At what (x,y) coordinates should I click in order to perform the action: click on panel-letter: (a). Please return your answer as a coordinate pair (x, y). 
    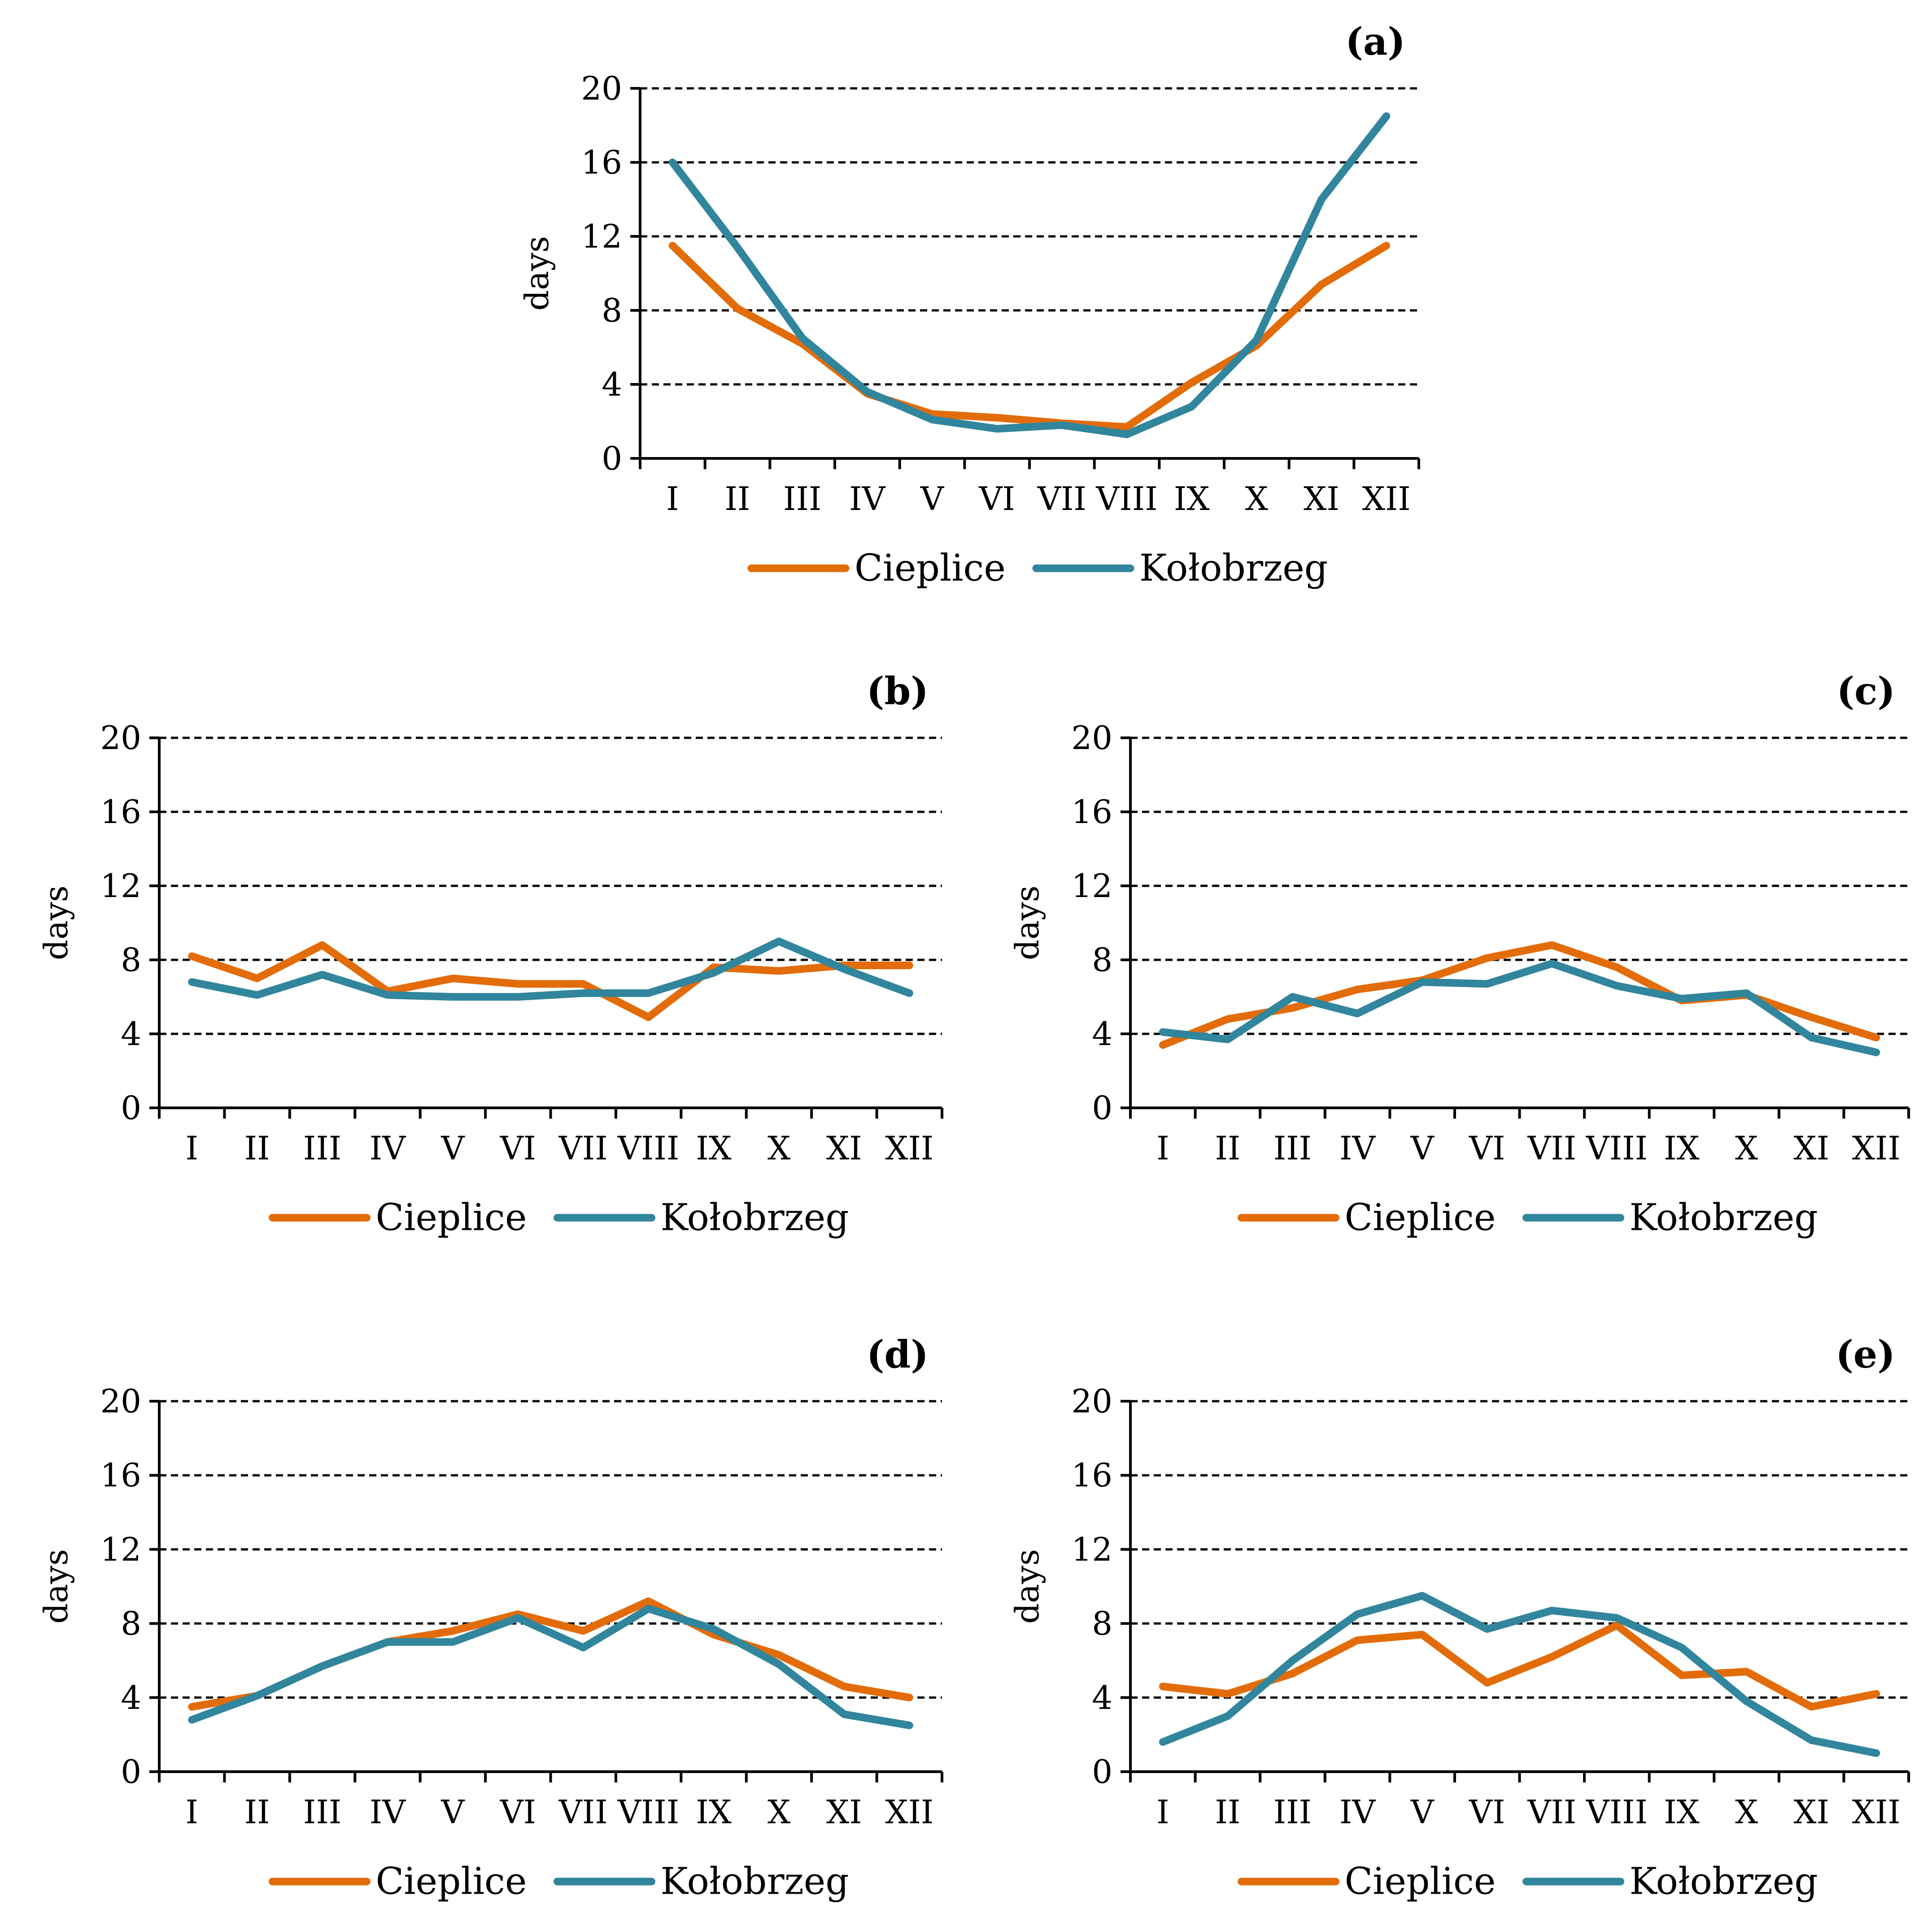
    Looking at the image, I should click on (1375, 41).